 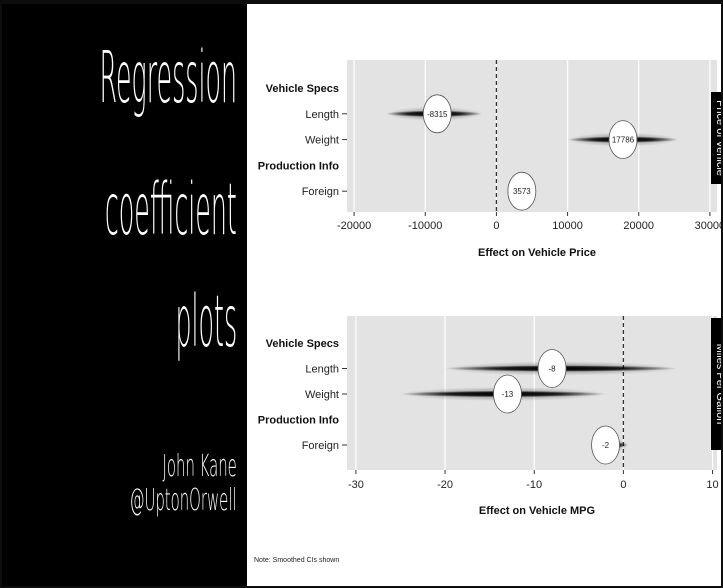 I want to click on estimate-label: -8315, so click(x=437, y=114).